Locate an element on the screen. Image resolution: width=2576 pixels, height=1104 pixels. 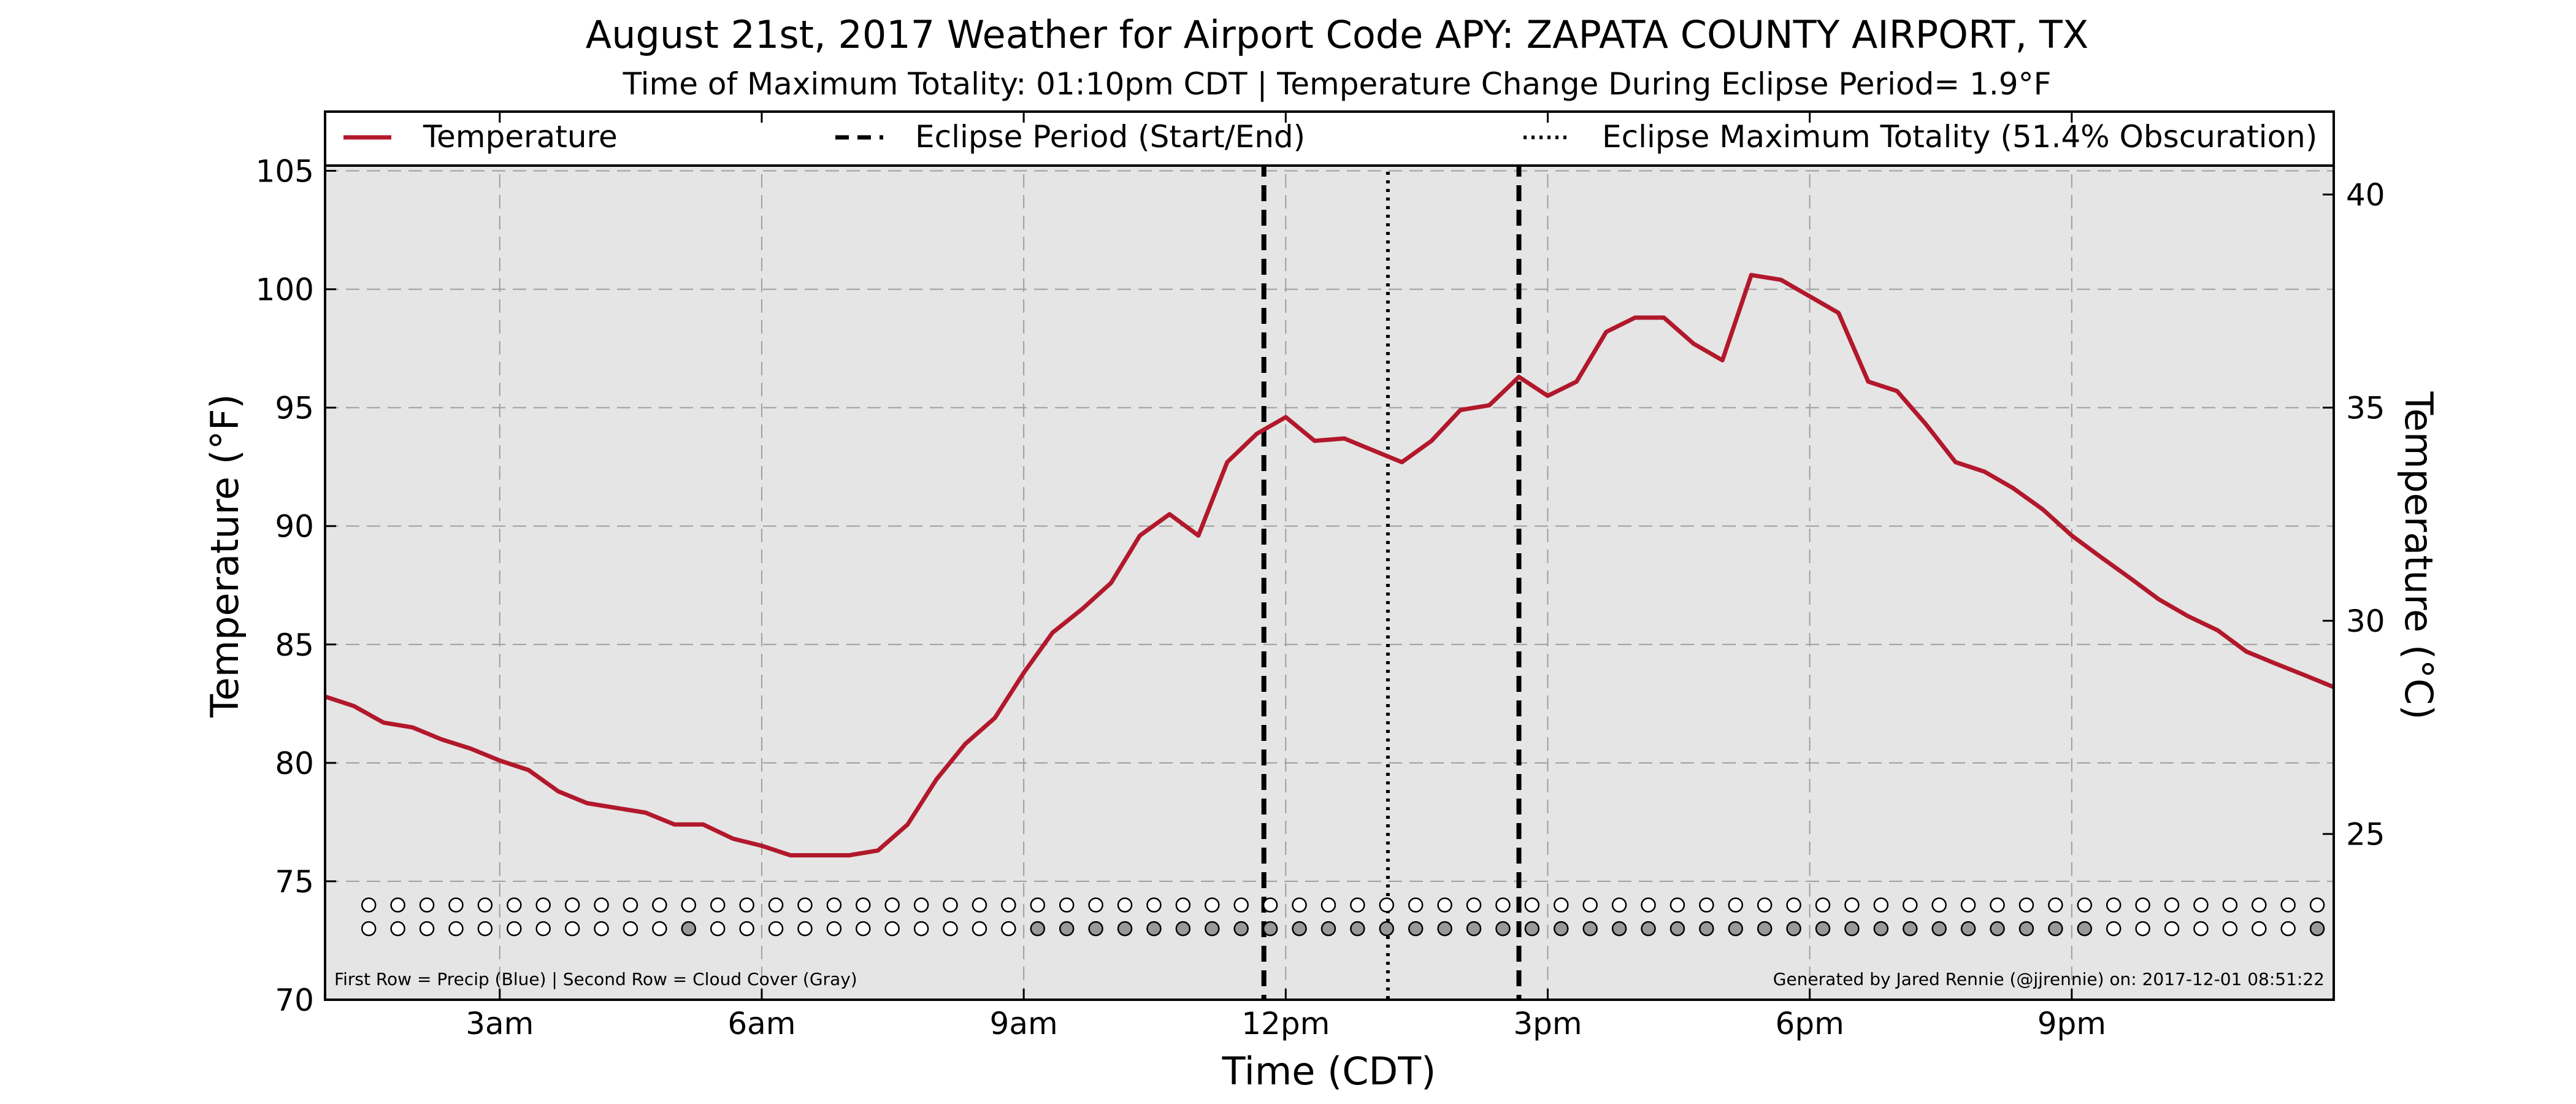
legend-box is located at coordinates (1329, 138).